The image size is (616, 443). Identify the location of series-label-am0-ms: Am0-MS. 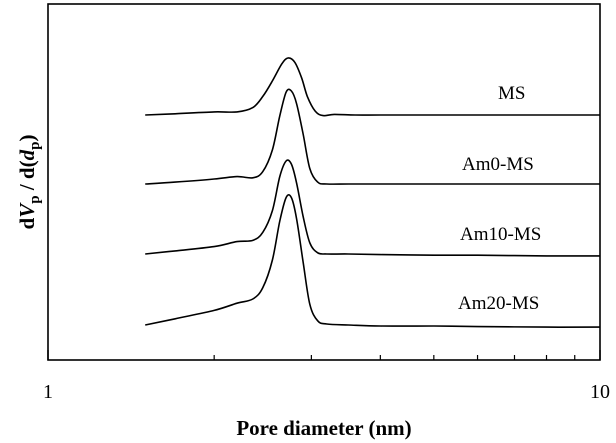
(498, 164).